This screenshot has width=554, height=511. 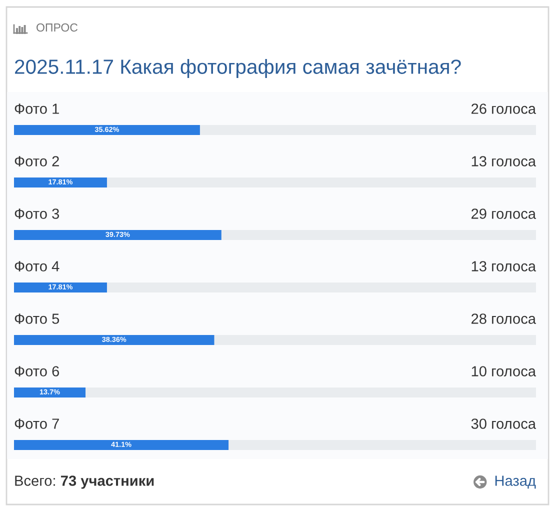 I want to click on y-tick-label: Фото 3, so click(x=37, y=213).